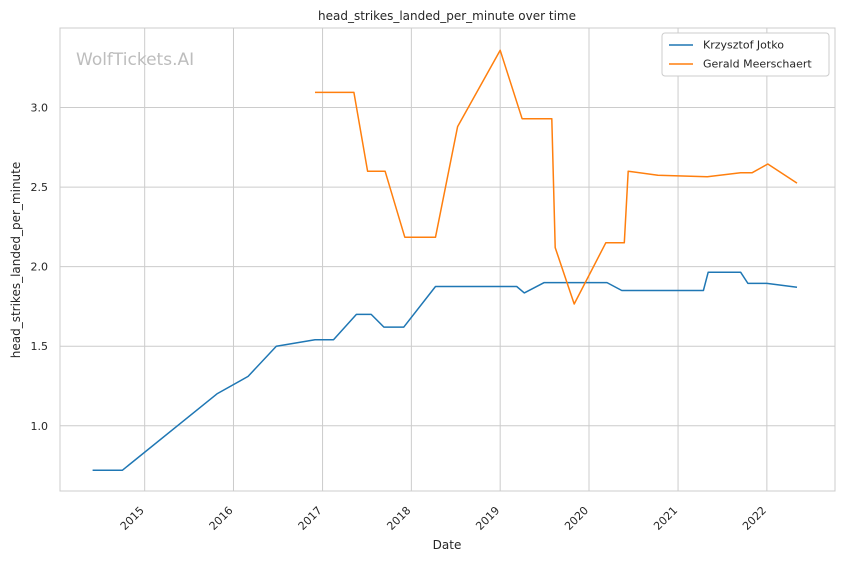 The width and height of the screenshot is (844, 561). I want to click on legend-label-krzysztof-jotko: Krzysztof Jotko, so click(743, 45).